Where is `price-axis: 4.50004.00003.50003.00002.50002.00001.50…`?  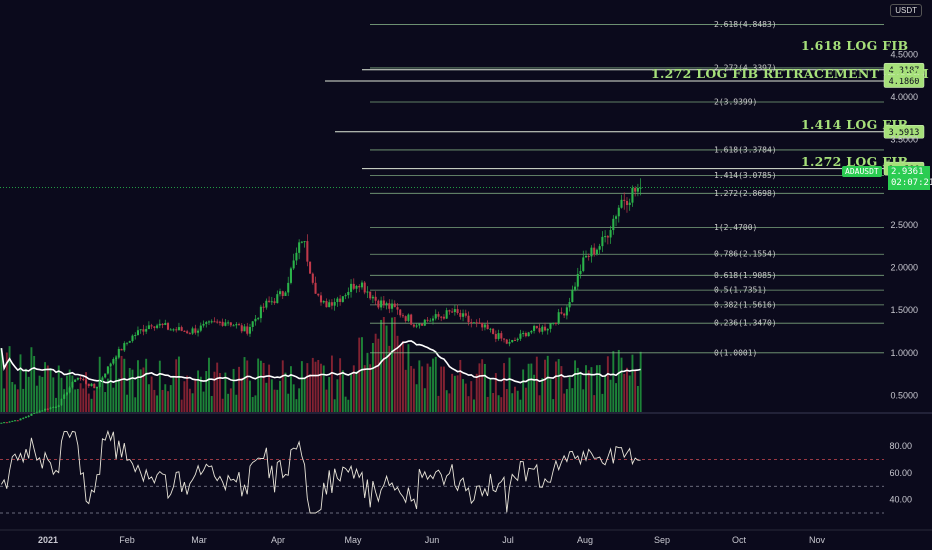 price-axis: 4.50004.00003.50003.00002.50002.00001.50… is located at coordinates (904, 224).